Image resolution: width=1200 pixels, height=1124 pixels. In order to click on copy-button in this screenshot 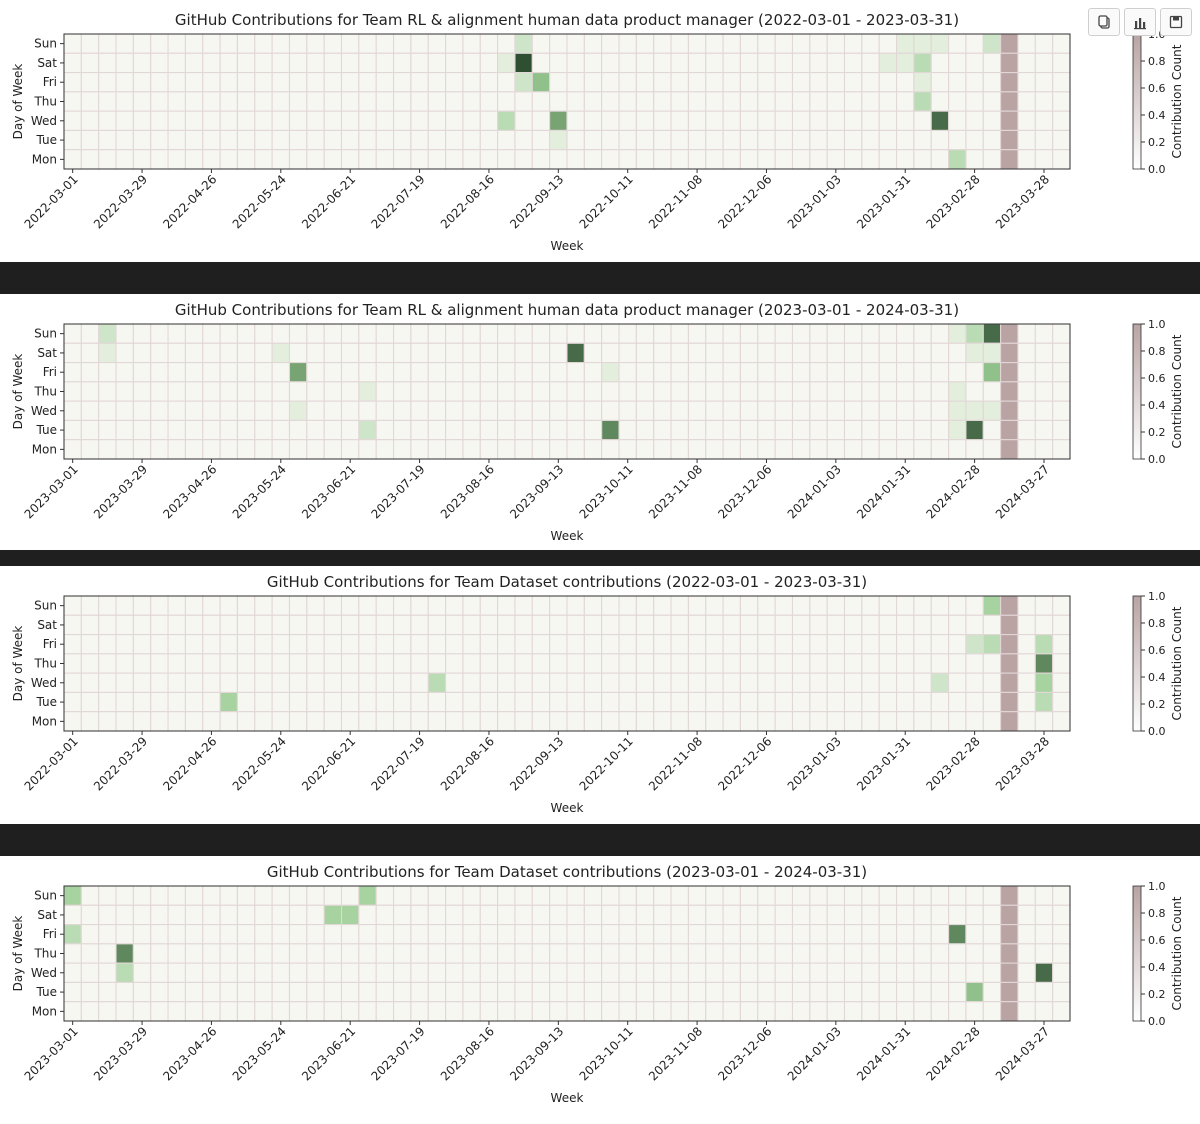, I will do `click(1104, 22)`.